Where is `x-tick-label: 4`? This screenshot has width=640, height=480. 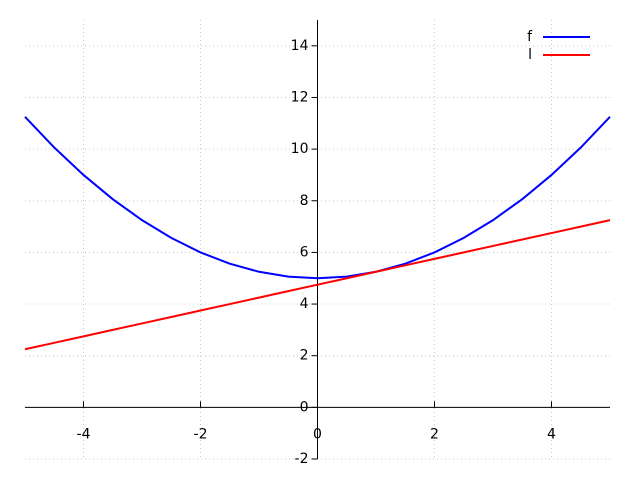
x-tick-label: 4 is located at coordinates (551, 434).